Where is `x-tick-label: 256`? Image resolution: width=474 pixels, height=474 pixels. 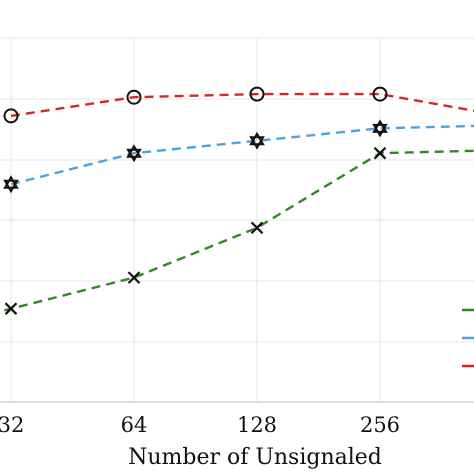 x-tick-label: 256 is located at coordinates (380, 425).